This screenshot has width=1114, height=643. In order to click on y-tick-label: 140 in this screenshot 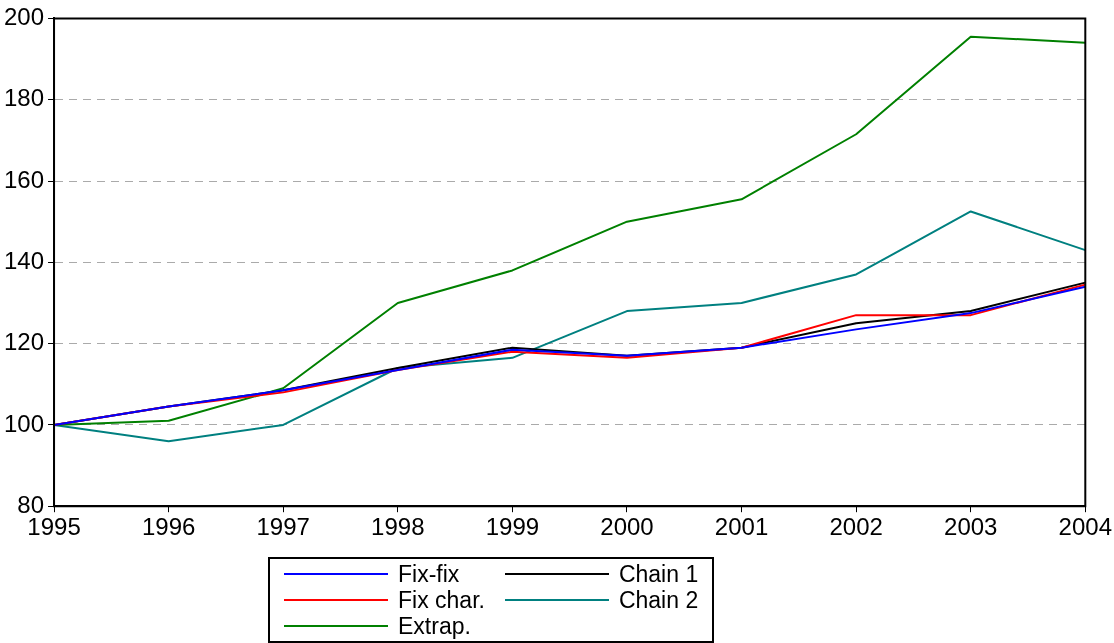, I will do `click(24, 260)`.